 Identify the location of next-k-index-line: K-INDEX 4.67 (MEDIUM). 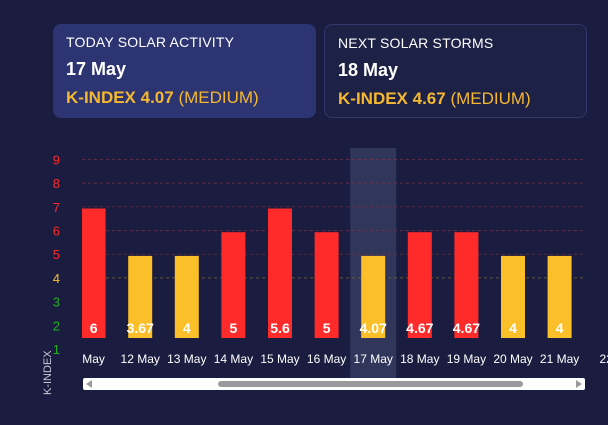
(455, 99).